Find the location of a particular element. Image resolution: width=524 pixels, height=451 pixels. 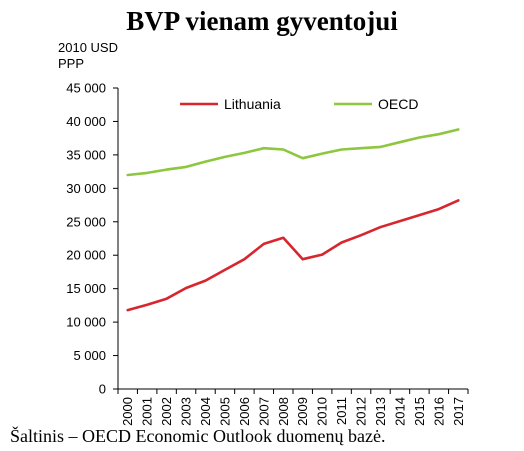

x-tick-label: 2005 is located at coordinates (224, 411).